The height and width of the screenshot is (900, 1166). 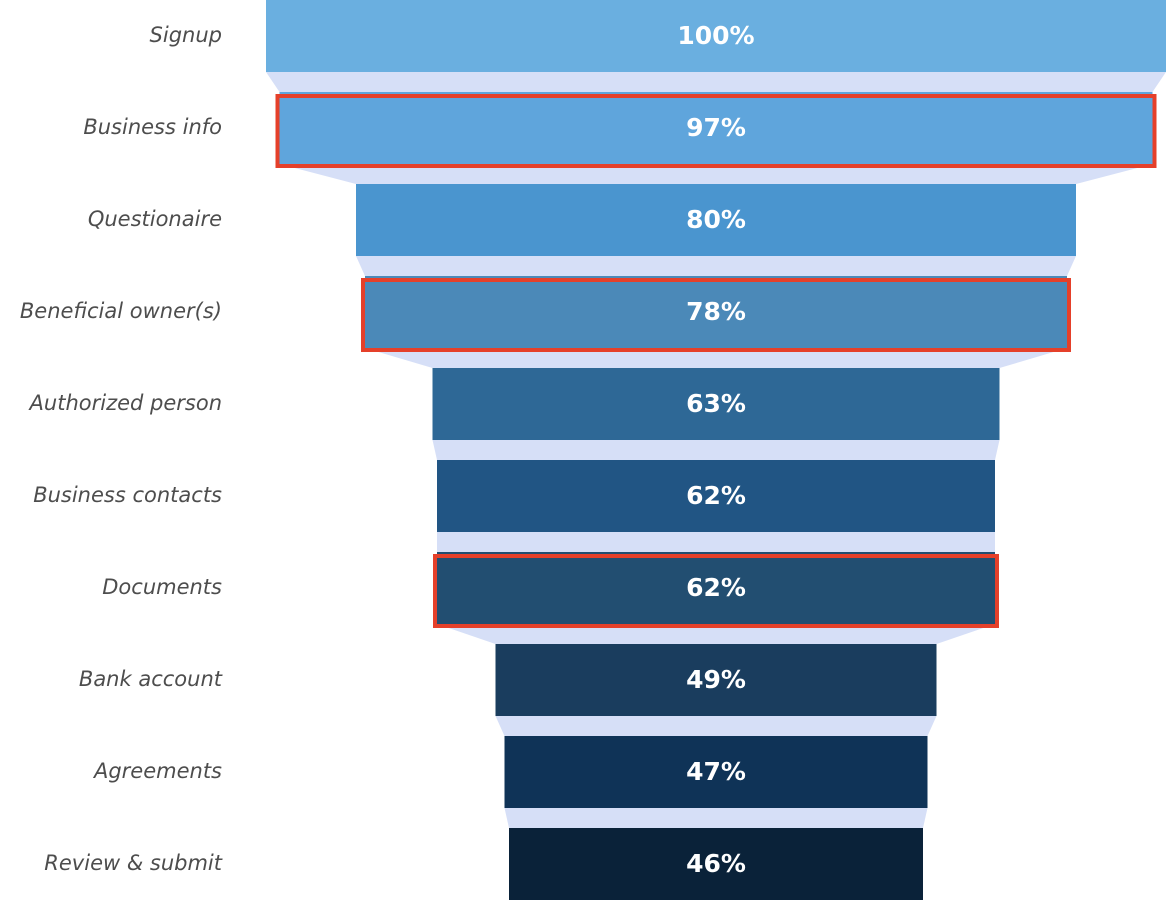 What do you see at coordinates (186, 35) in the screenshot?
I see `category-label: Signup` at bounding box center [186, 35].